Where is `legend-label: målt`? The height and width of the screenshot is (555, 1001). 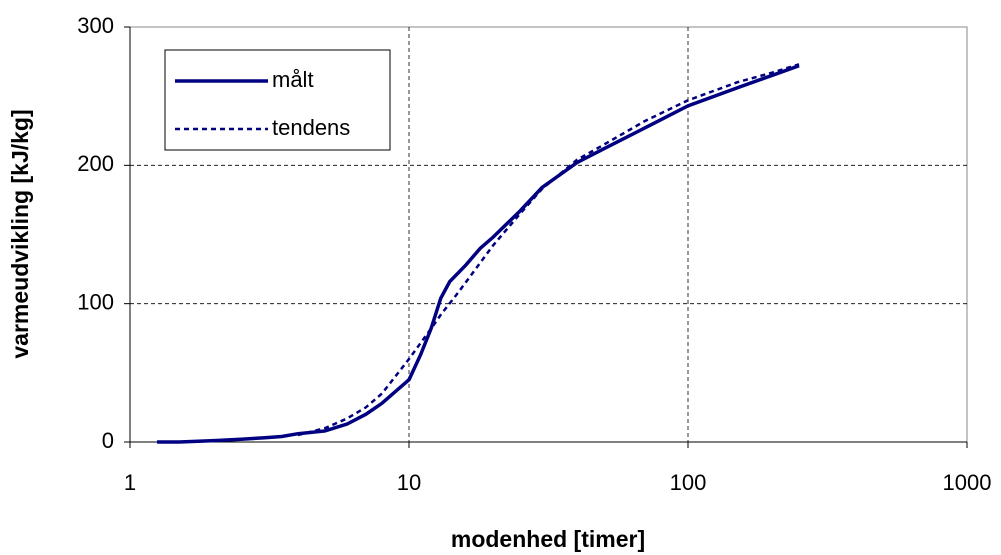
legend-label: målt is located at coordinates (293, 79).